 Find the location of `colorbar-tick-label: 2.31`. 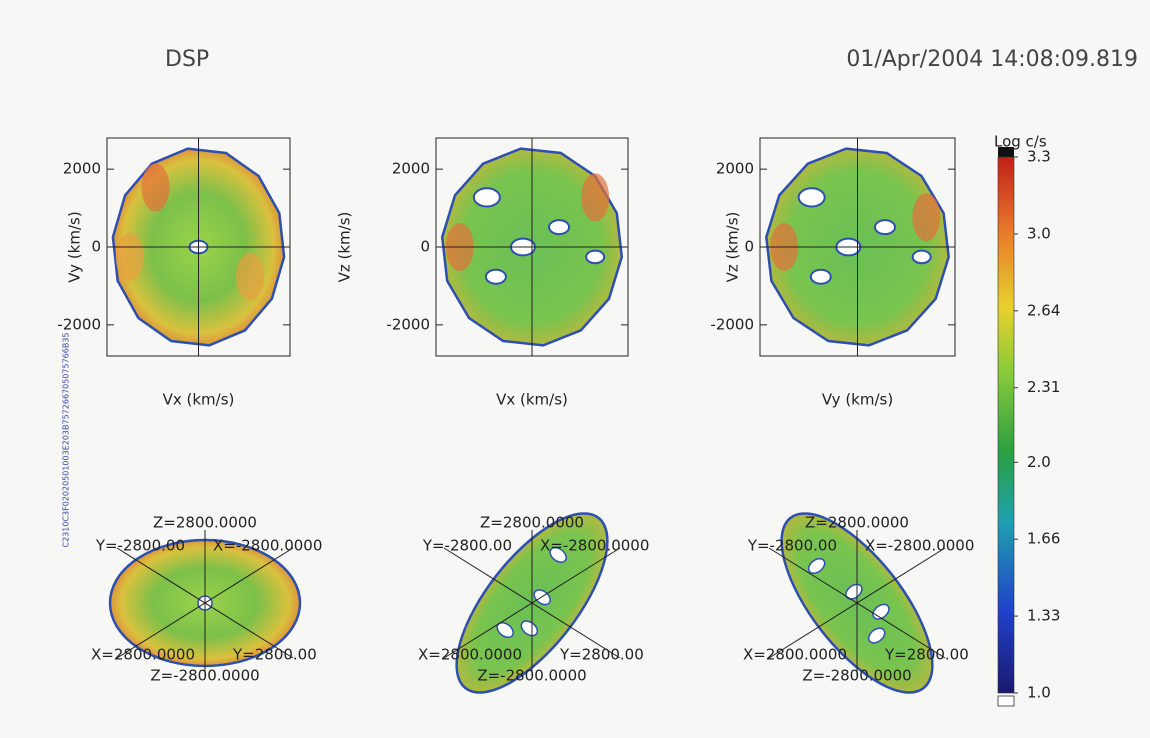

colorbar-tick-label: 2.31 is located at coordinates (1043, 387).